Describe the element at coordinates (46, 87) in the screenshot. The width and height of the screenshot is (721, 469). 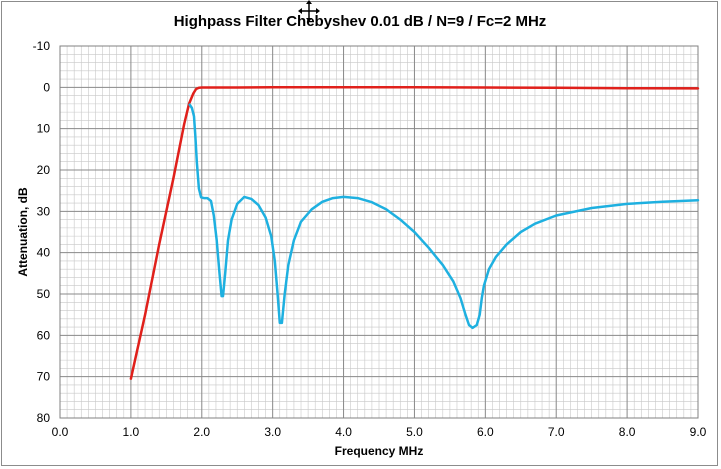
I see `y-tick-label: 0` at that location.